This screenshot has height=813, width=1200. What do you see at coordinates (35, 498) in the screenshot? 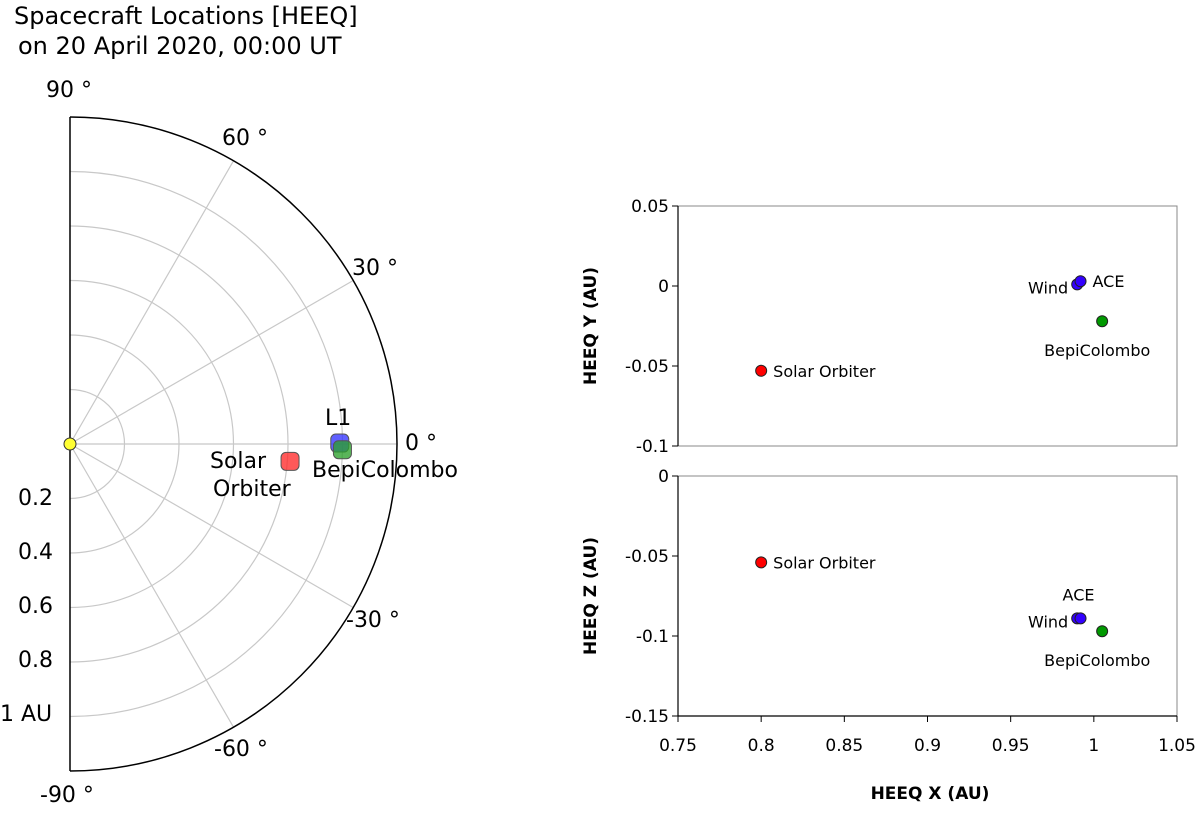
I see `polar-radial-label: 0.2` at bounding box center [35, 498].